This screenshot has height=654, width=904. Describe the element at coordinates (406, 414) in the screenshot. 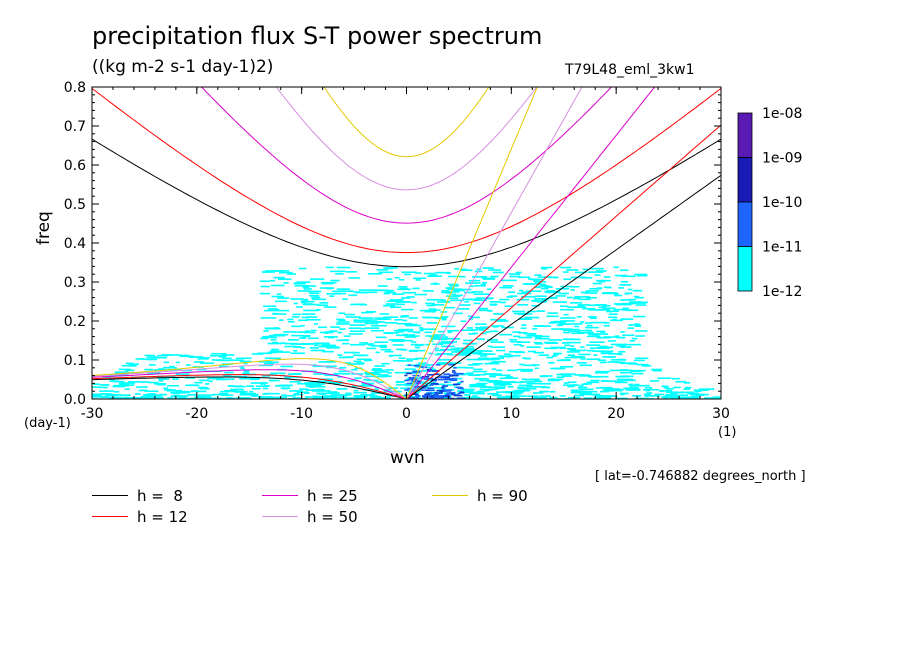

I see `x-tick-label: 0` at that location.